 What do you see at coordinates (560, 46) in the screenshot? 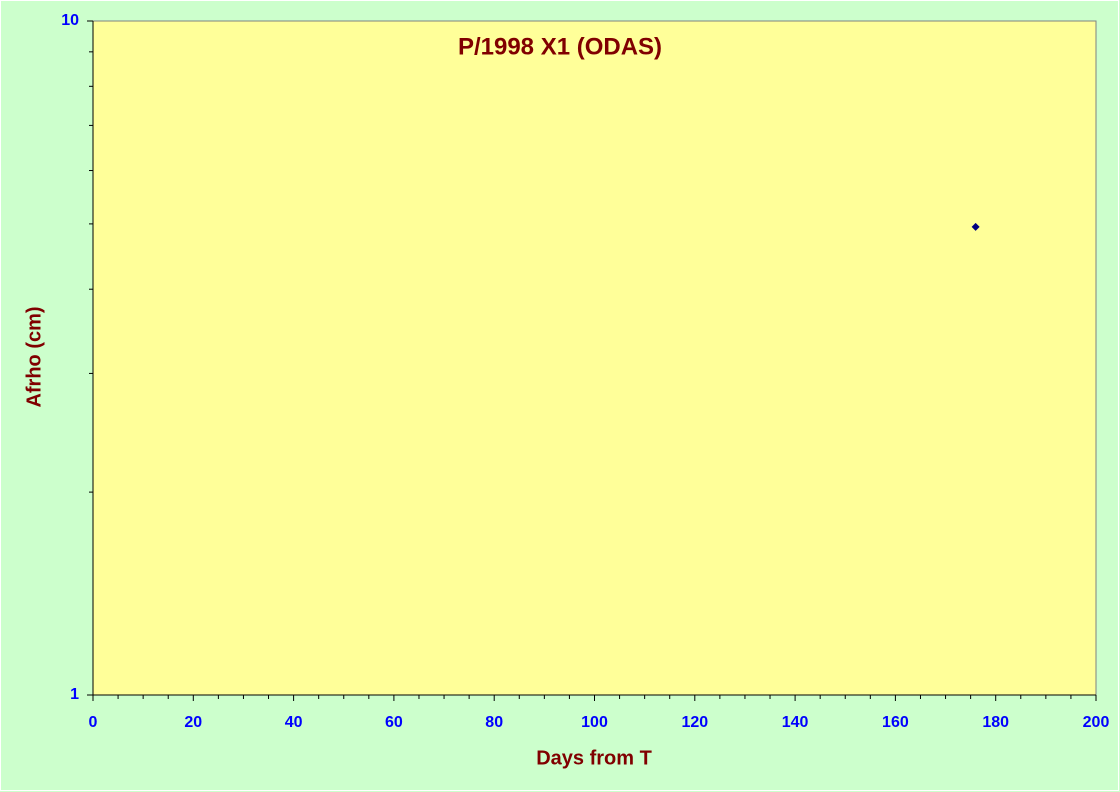
I see `chart-title: P/1998 X1 (ODAS)` at bounding box center [560, 46].